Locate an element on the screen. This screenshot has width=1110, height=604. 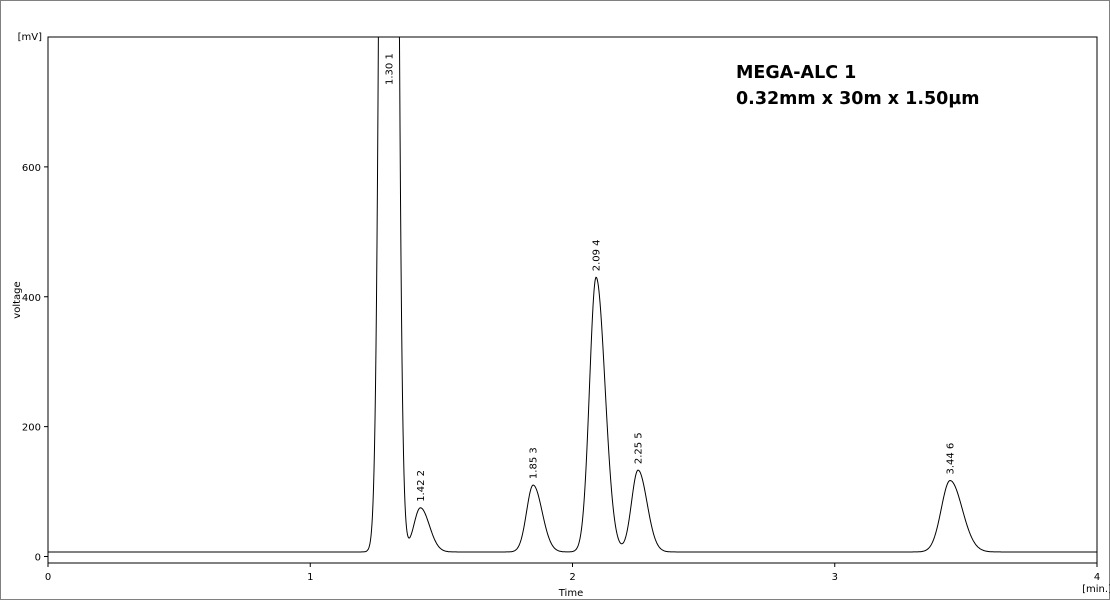
column-name-annotation: MEGA-ALC 1 is located at coordinates (796, 73).